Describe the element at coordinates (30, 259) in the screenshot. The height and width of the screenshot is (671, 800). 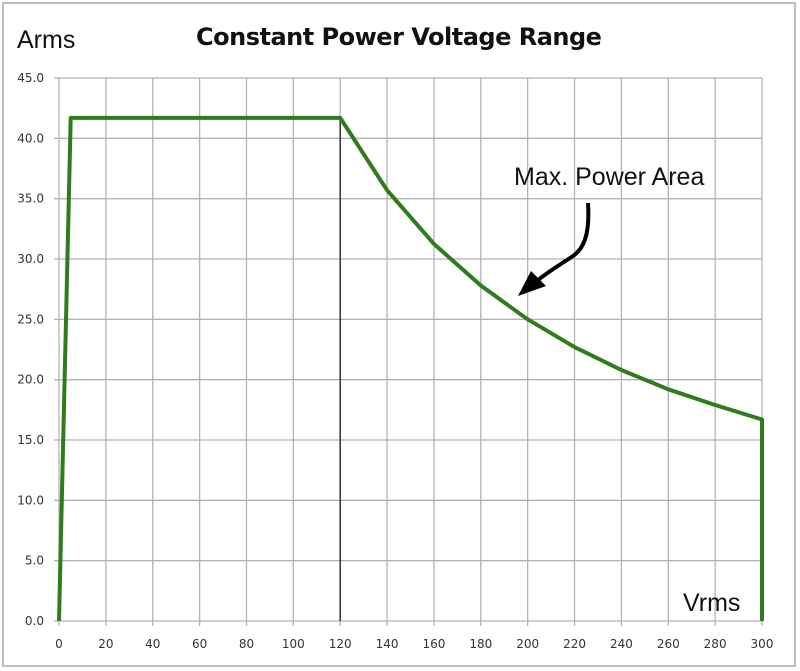
I see `y-tick-label: 30.0` at that location.